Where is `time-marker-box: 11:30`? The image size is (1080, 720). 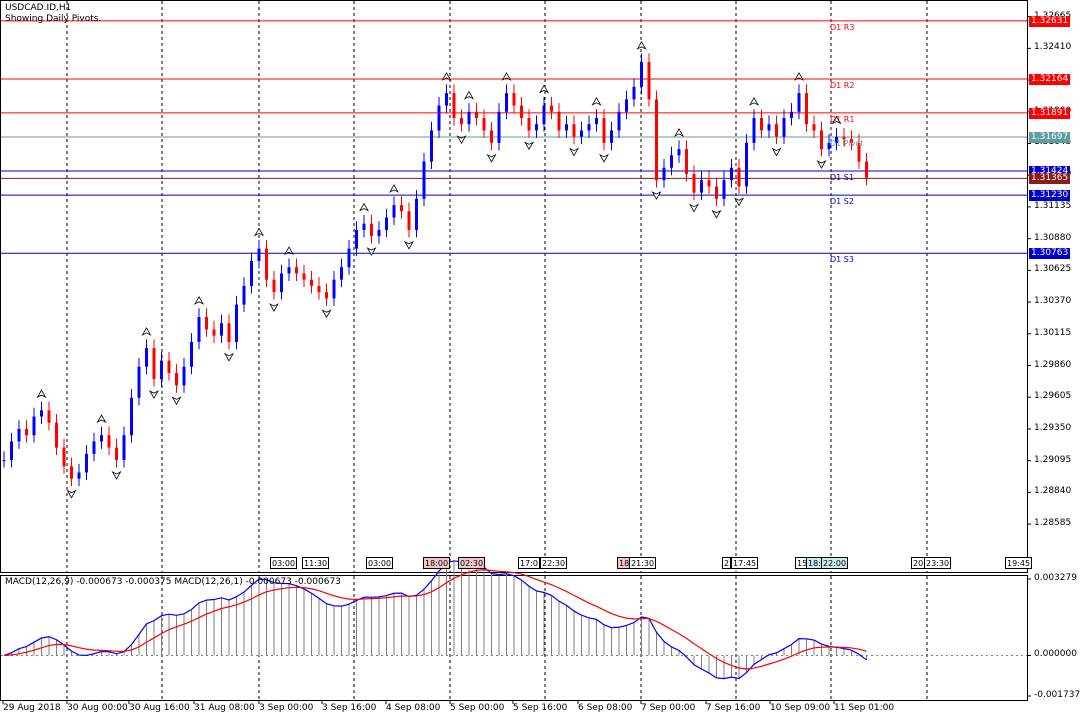
time-marker-box: 11:30 is located at coordinates (316, 563).